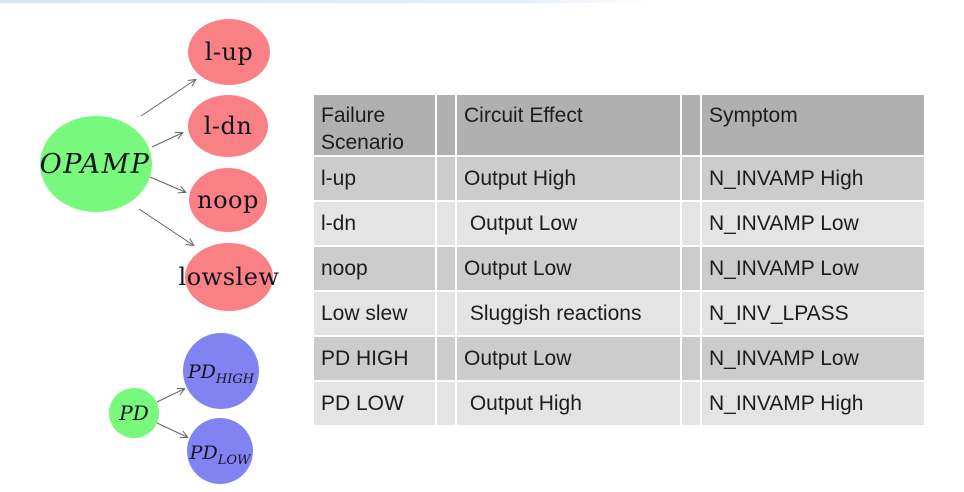 This screenshot has height=492, width=964. What do you see at coordinates (813, 313) in the screenshot?
I see `cell-symptom: N_INV_LPASS` at bounding box center [813, 313].